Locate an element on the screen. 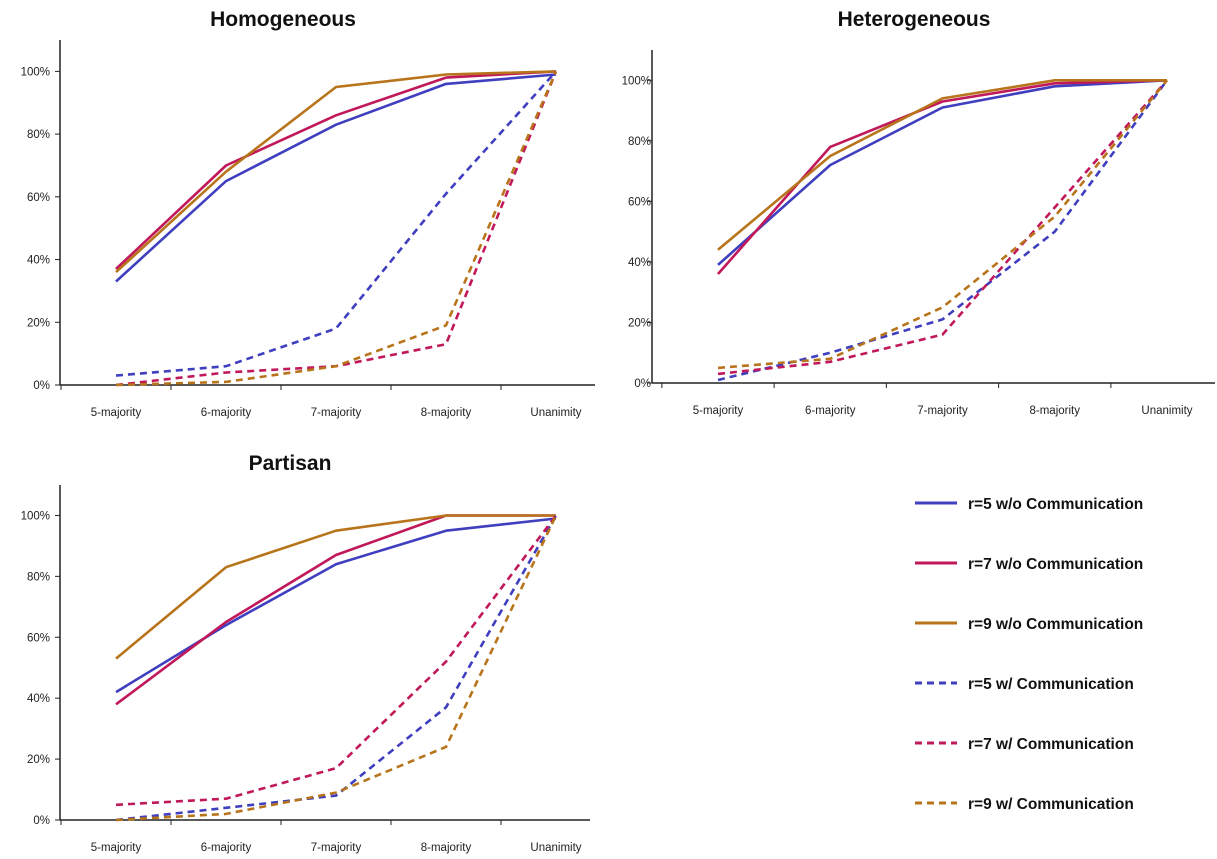 The height and width of the screenshot is (859, 1217). partisan-series-r-5-w-o-communication is located at coordinates (336, 605).